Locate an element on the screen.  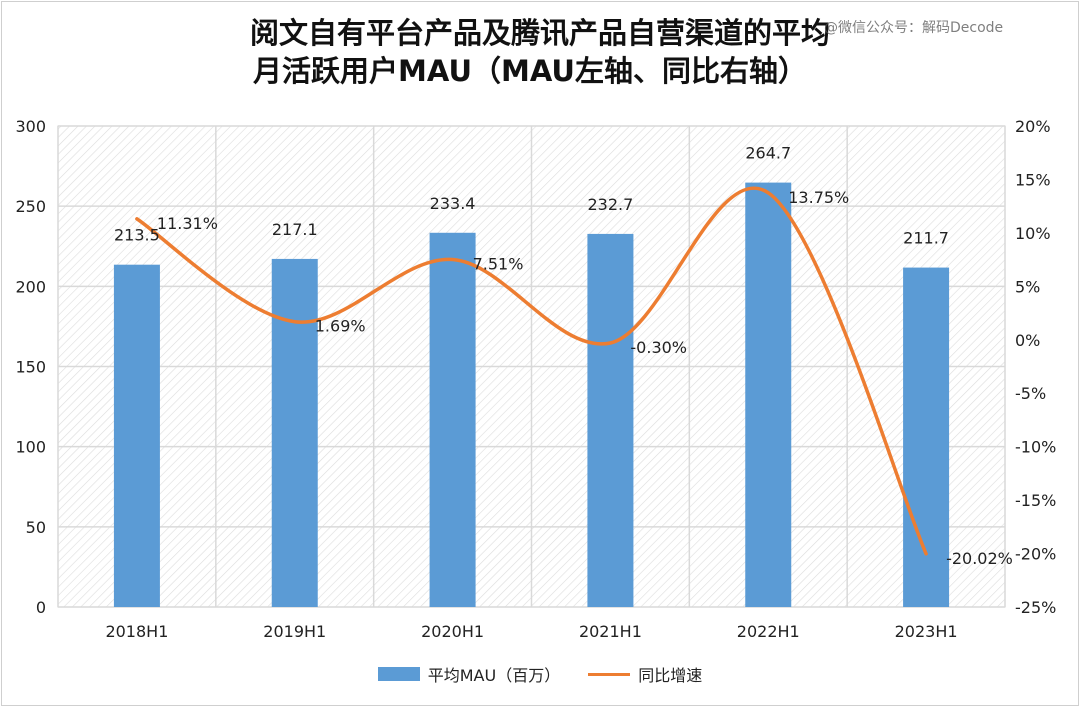
legend-item-mau: 平均MAU（百万） is located at coordinates (469, 674).